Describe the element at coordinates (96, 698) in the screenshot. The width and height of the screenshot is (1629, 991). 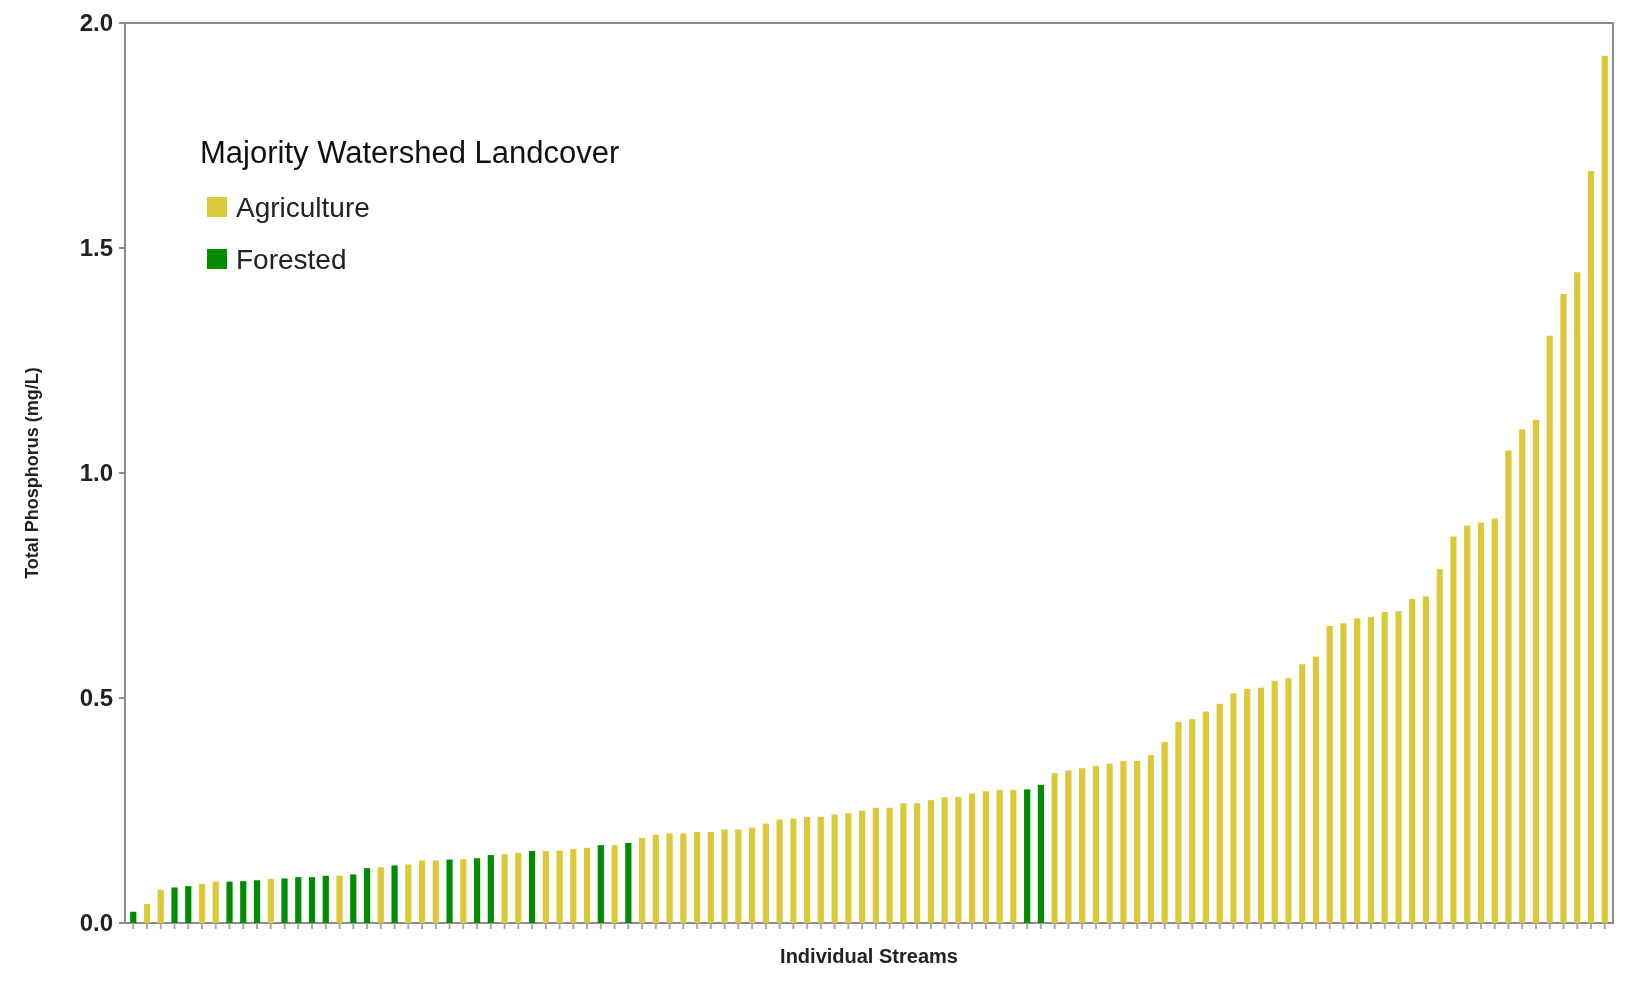
I see `y-tick-label: 0.5` at that location.